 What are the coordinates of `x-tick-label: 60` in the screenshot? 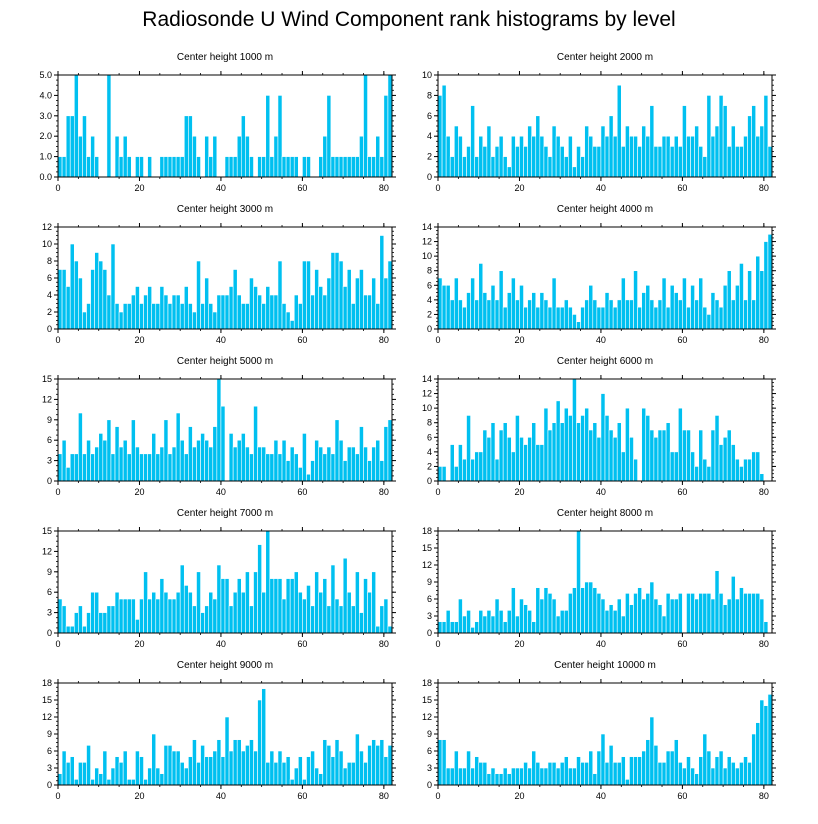 It's located at (682, 188).